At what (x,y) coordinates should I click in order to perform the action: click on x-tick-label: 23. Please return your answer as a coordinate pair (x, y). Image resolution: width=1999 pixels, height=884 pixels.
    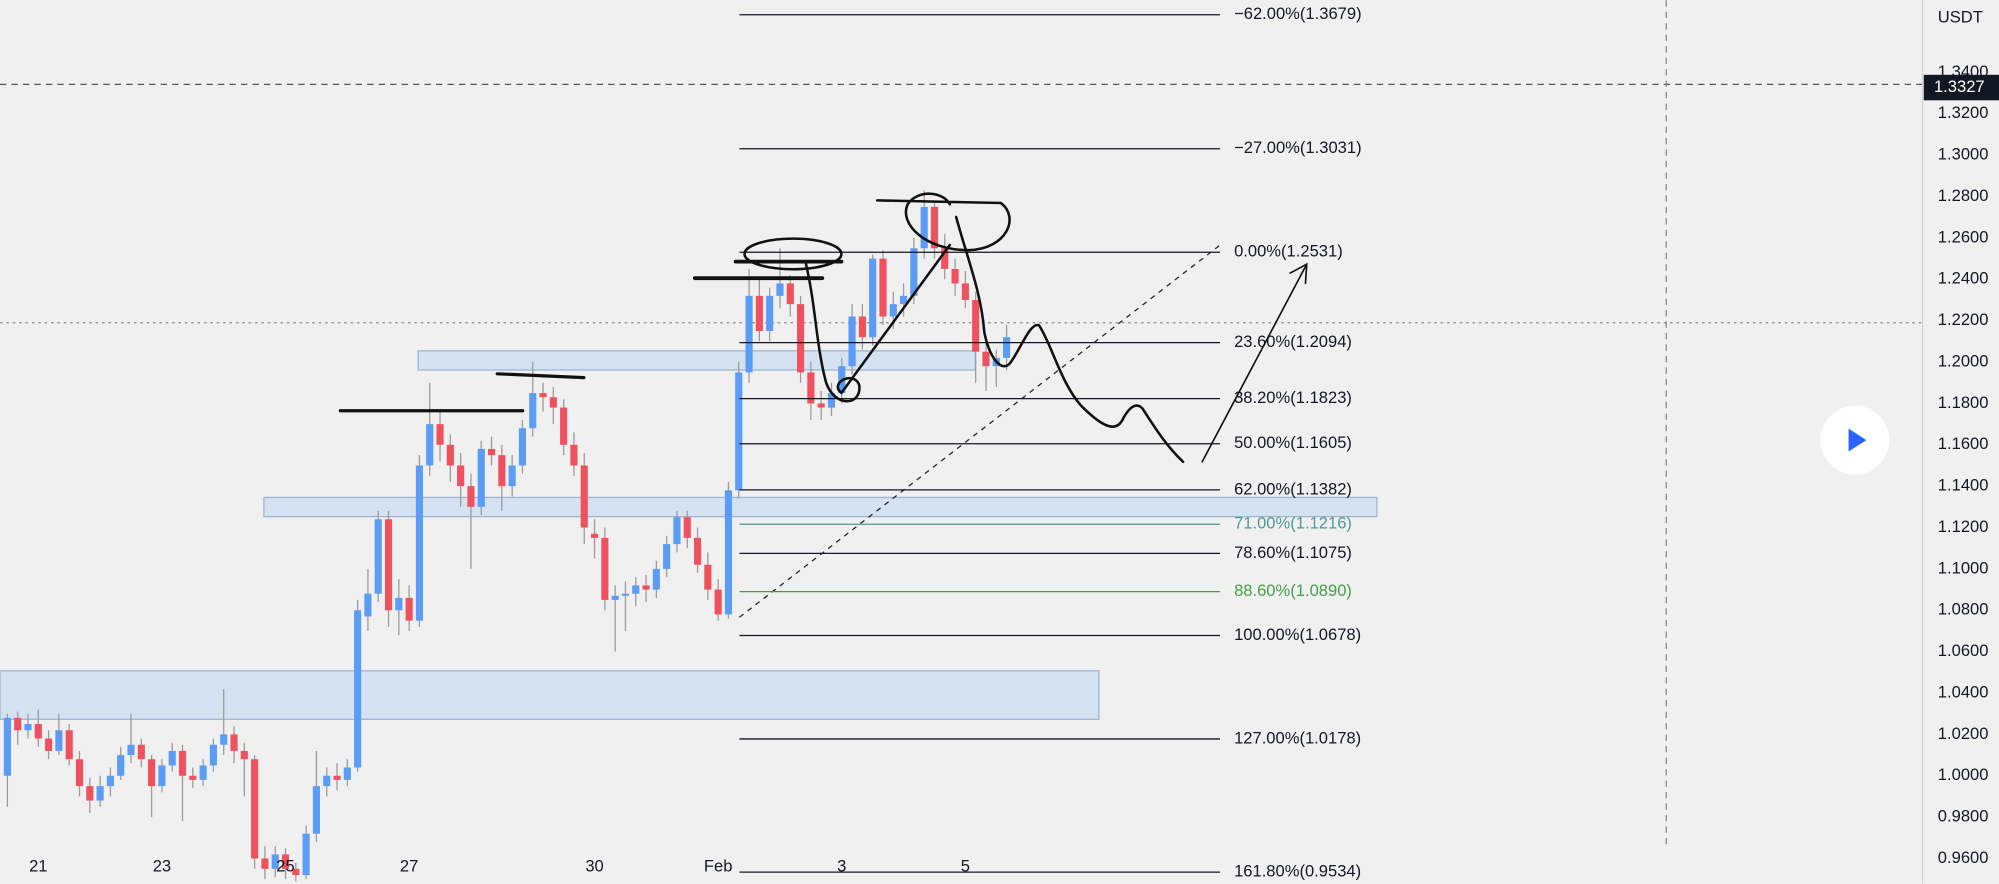
    Looking at the image, I should click on (162, 866).